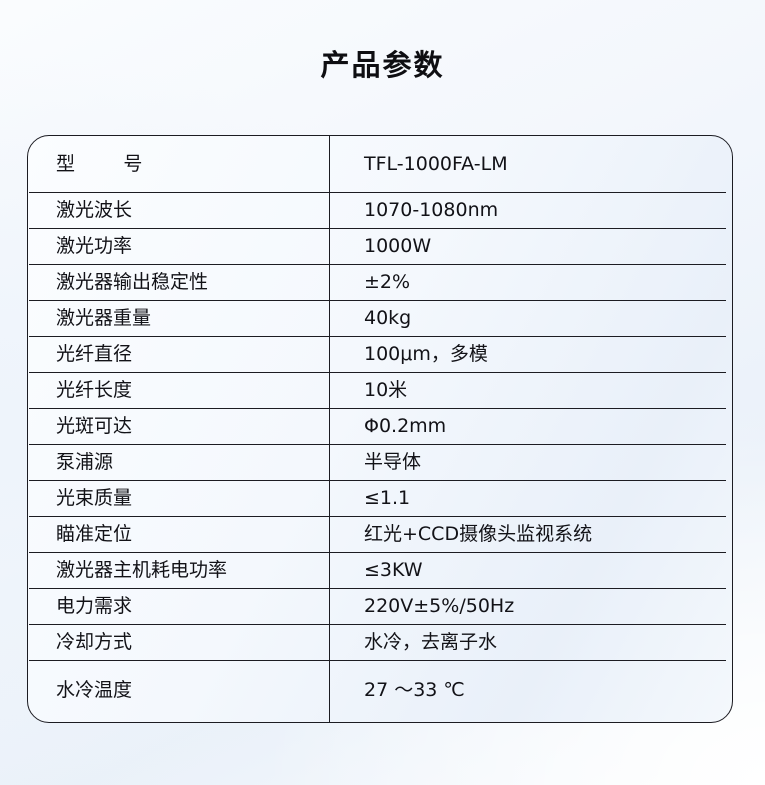 This screenshot has height=785, width=765. I want to click on table-row: 光束质量 ≤1.1, so click(380, 498).